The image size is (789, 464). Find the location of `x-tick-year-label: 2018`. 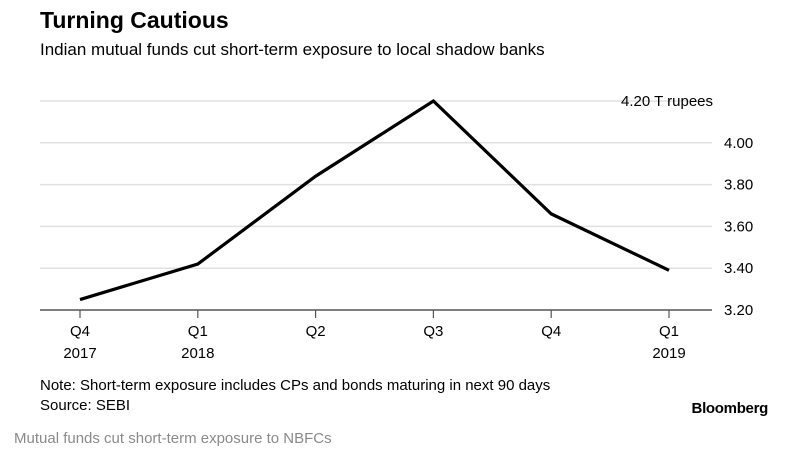

x-tick-year-label: 2018 is located at coordinates (197, 353).